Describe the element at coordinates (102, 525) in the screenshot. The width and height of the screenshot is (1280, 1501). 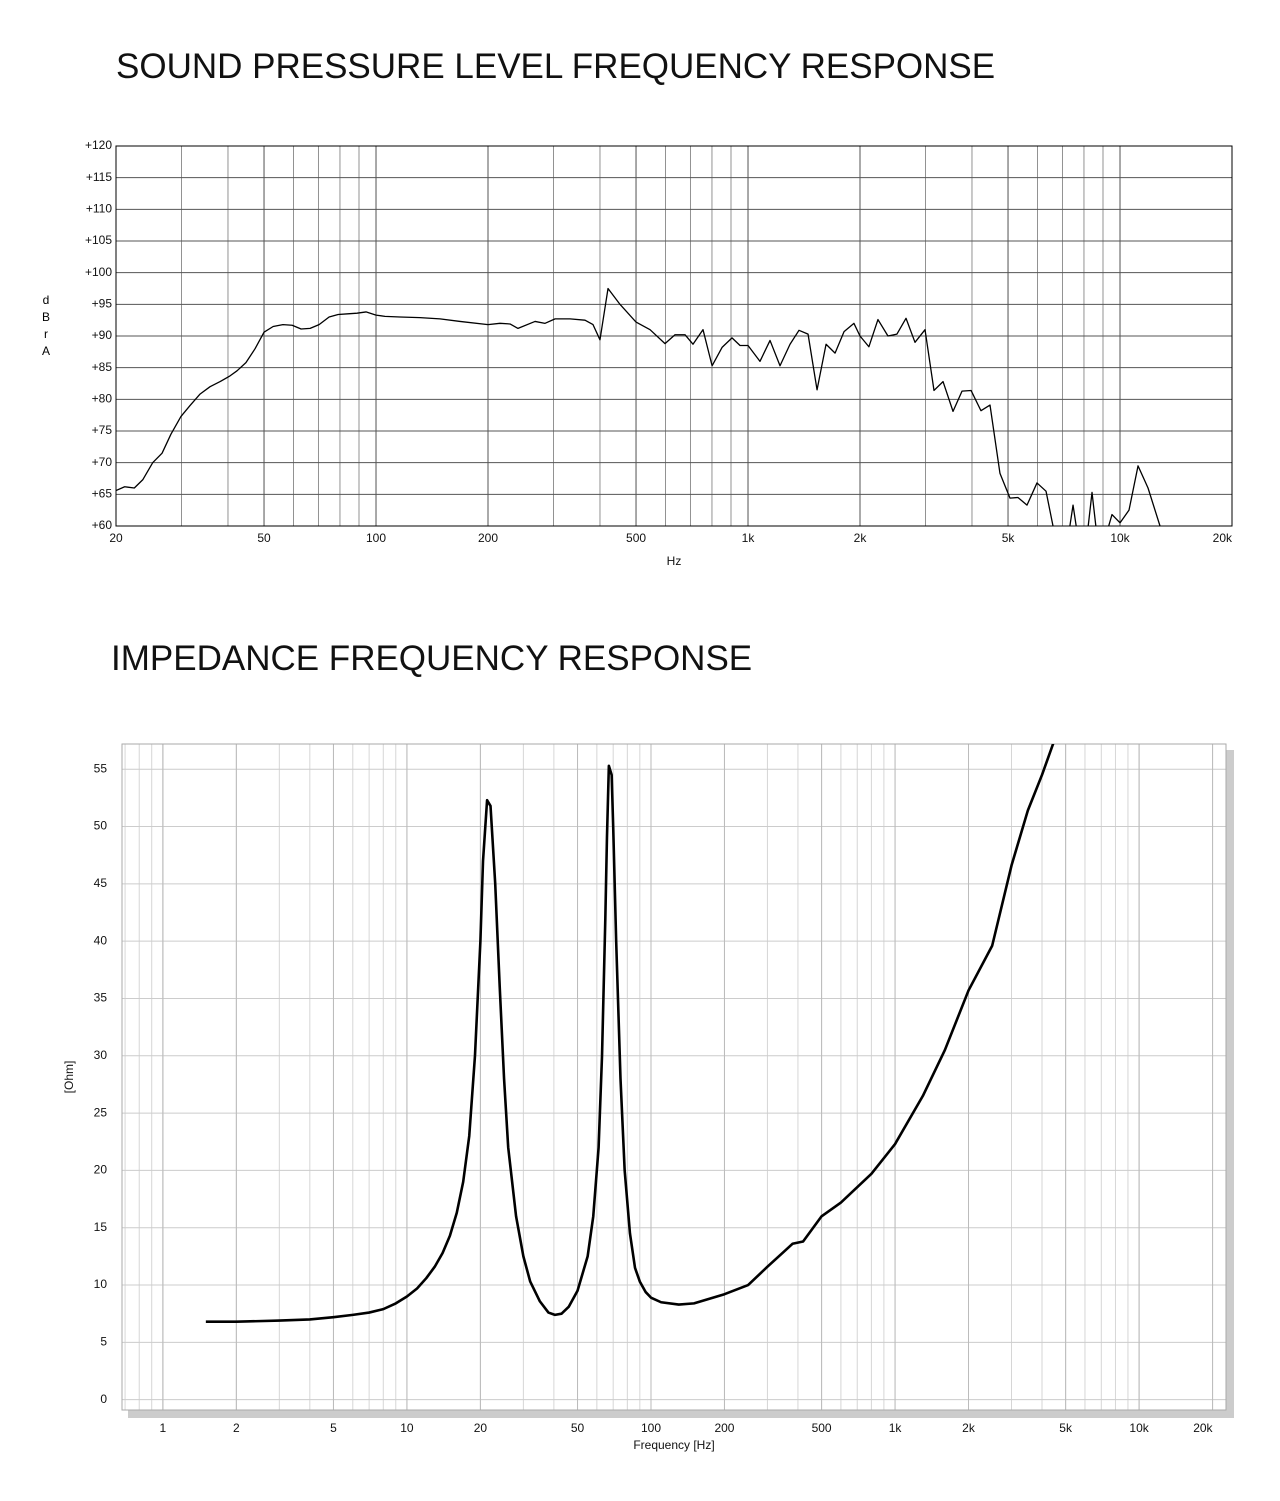
I see `y-tick-label: +60` at that location.